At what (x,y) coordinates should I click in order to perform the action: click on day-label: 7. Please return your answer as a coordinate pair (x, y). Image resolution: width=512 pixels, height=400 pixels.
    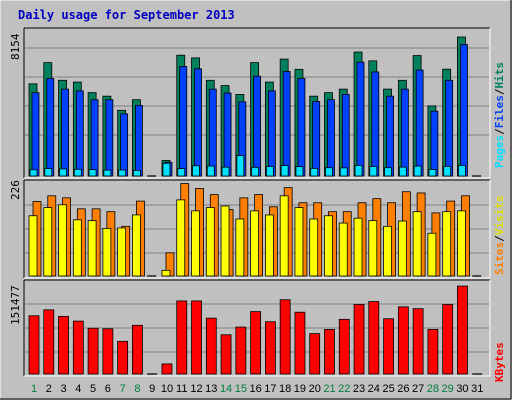
    Looking at the image, I should click on (122, 389).